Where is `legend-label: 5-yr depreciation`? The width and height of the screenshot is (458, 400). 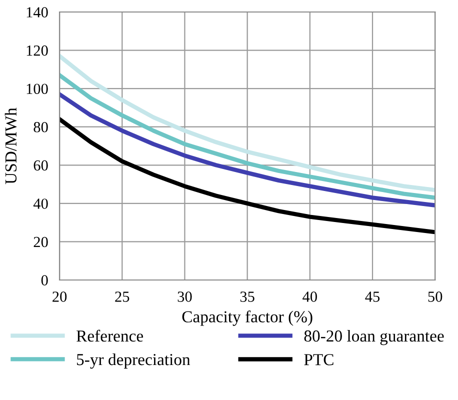 legend-label: 5-yr depreciation is located at coordinates (133, 361).